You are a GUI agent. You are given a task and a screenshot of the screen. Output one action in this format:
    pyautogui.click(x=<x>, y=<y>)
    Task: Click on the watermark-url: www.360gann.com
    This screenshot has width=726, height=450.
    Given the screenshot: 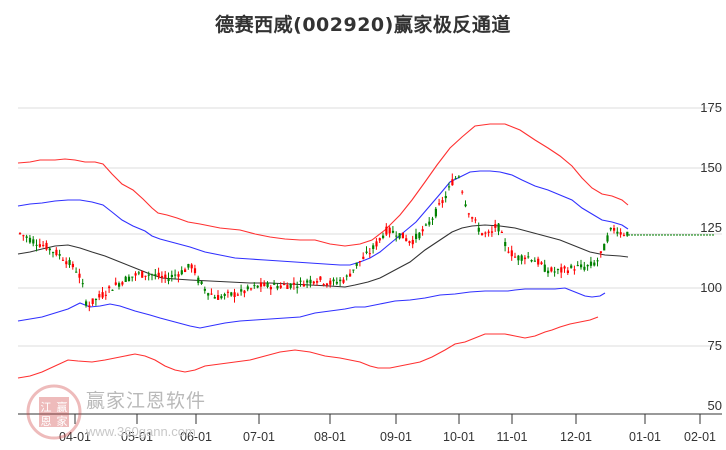 What is the action you would take?
    pyautogui.click(x=141, y=431)
    